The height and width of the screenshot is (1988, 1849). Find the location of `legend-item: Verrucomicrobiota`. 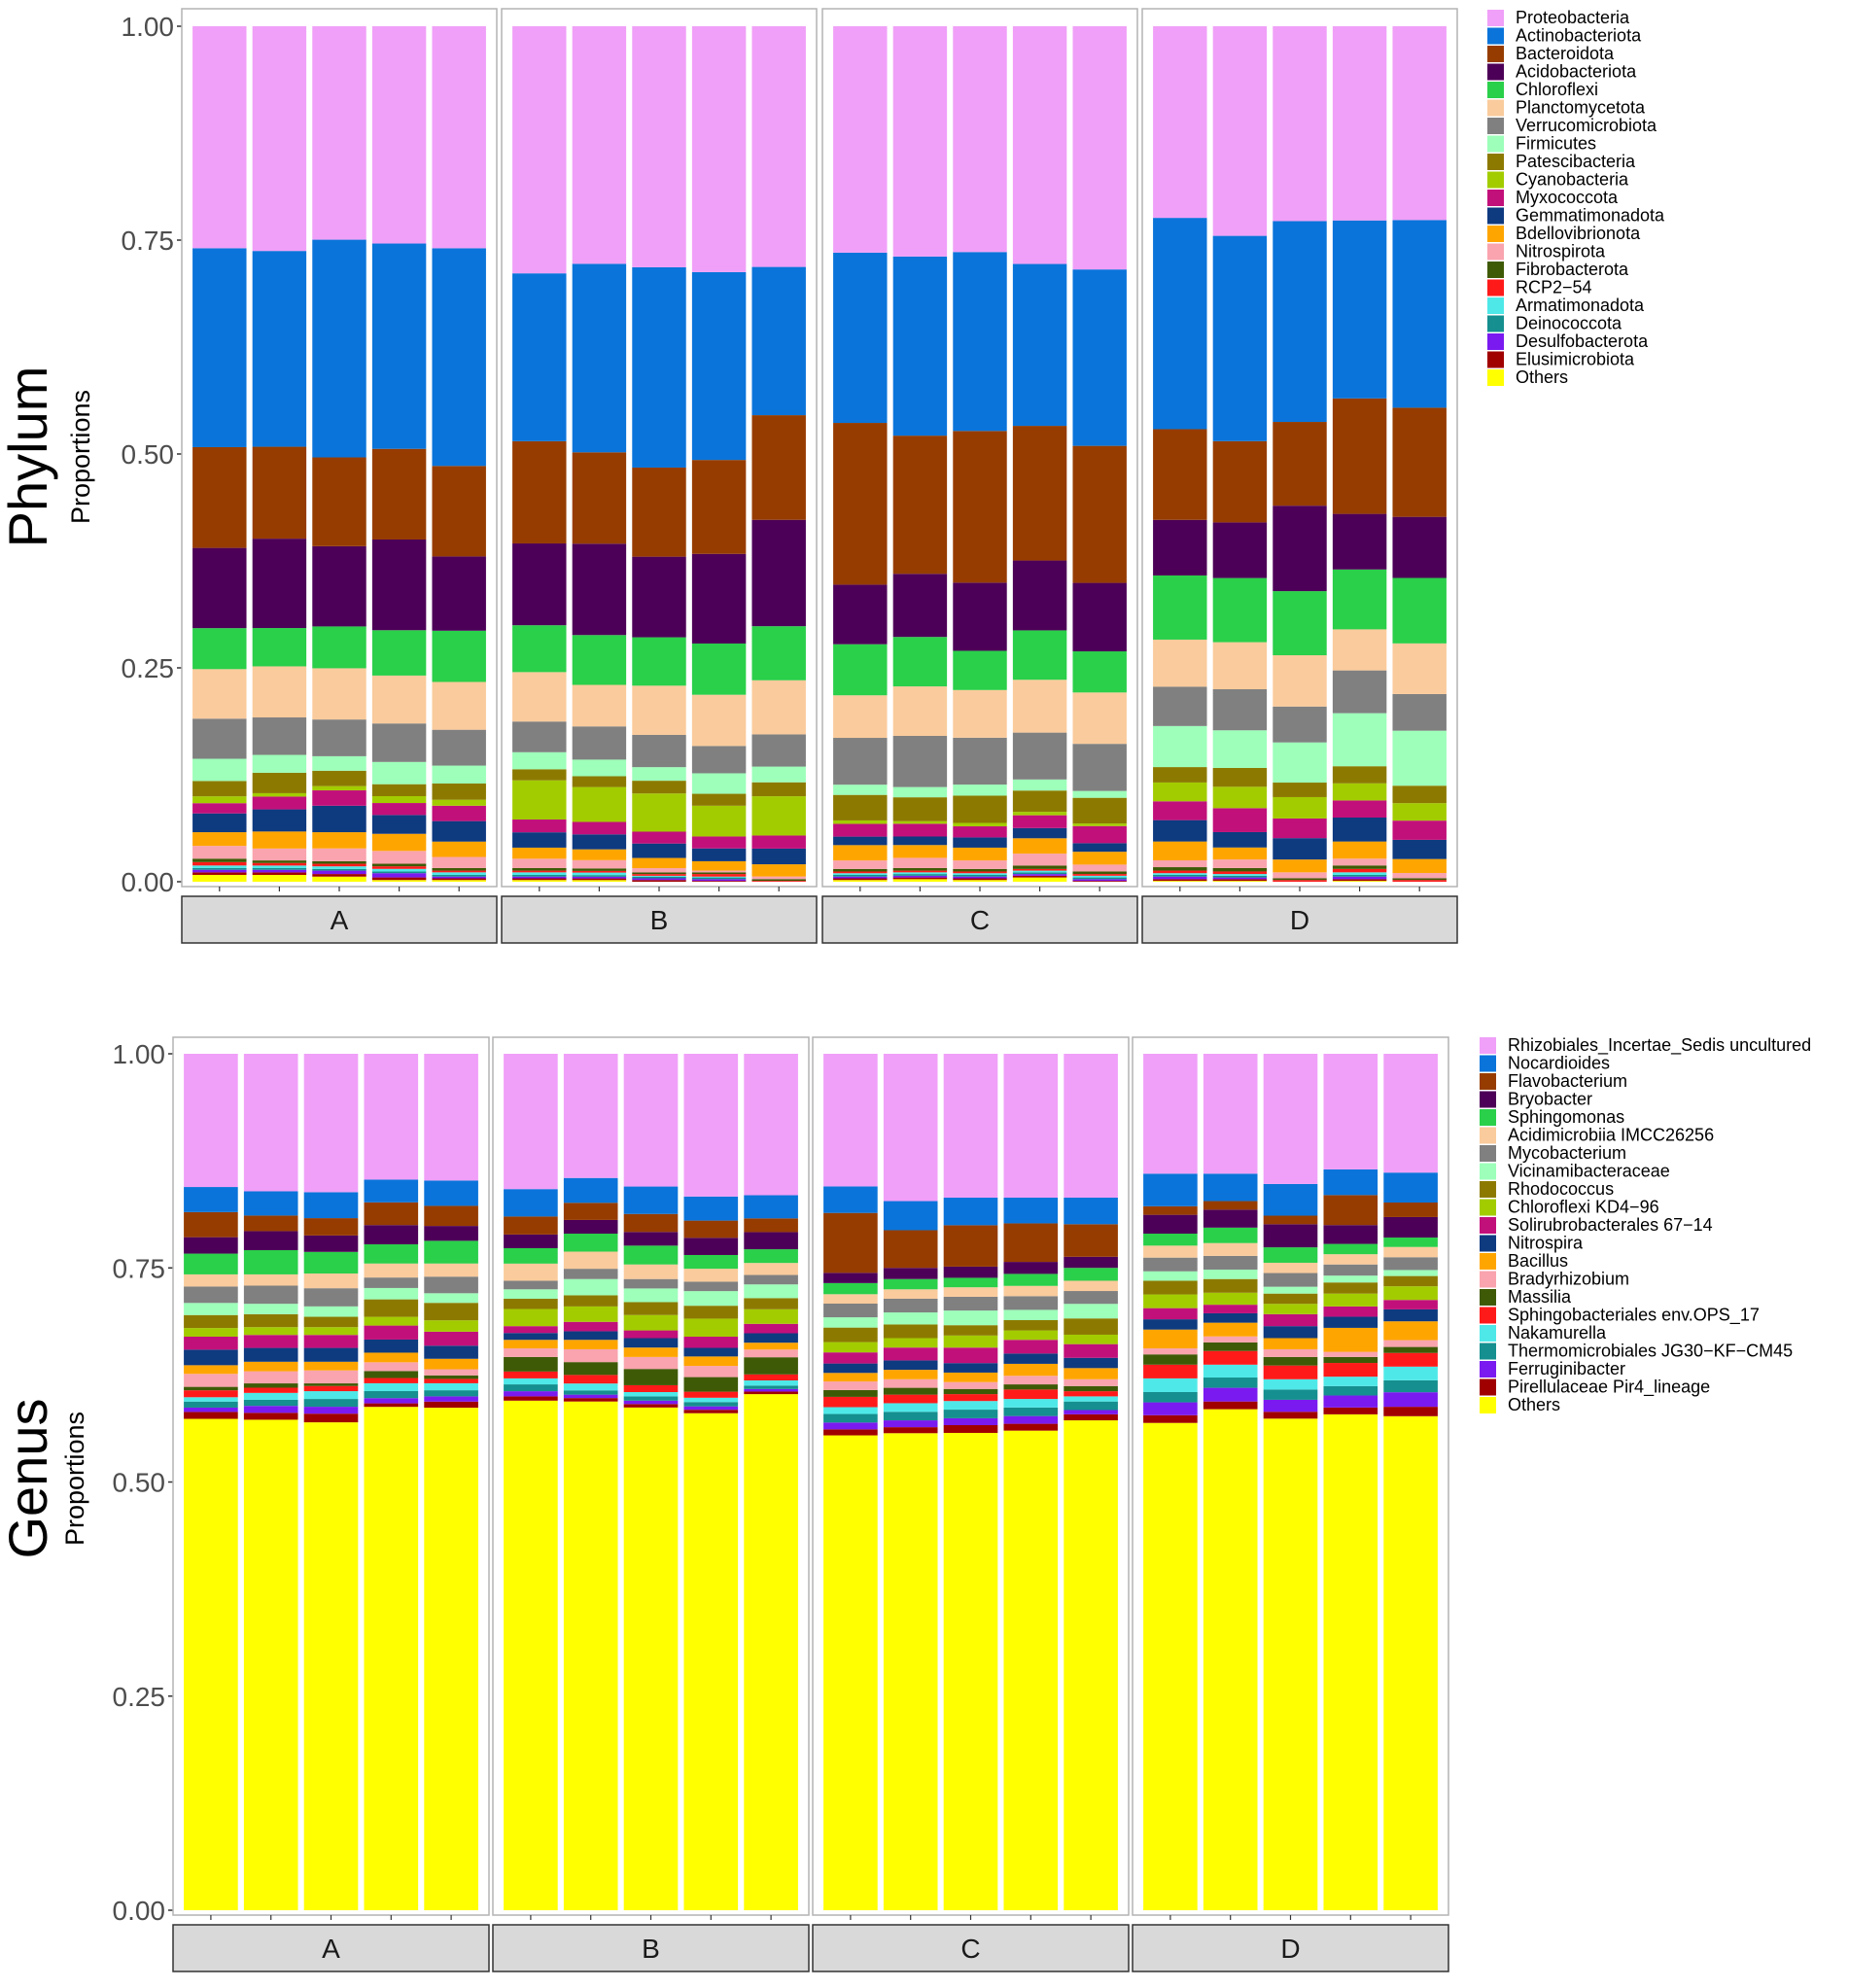

legend-item: Verrucomicrobiota is located at coordinates (1572, 125).